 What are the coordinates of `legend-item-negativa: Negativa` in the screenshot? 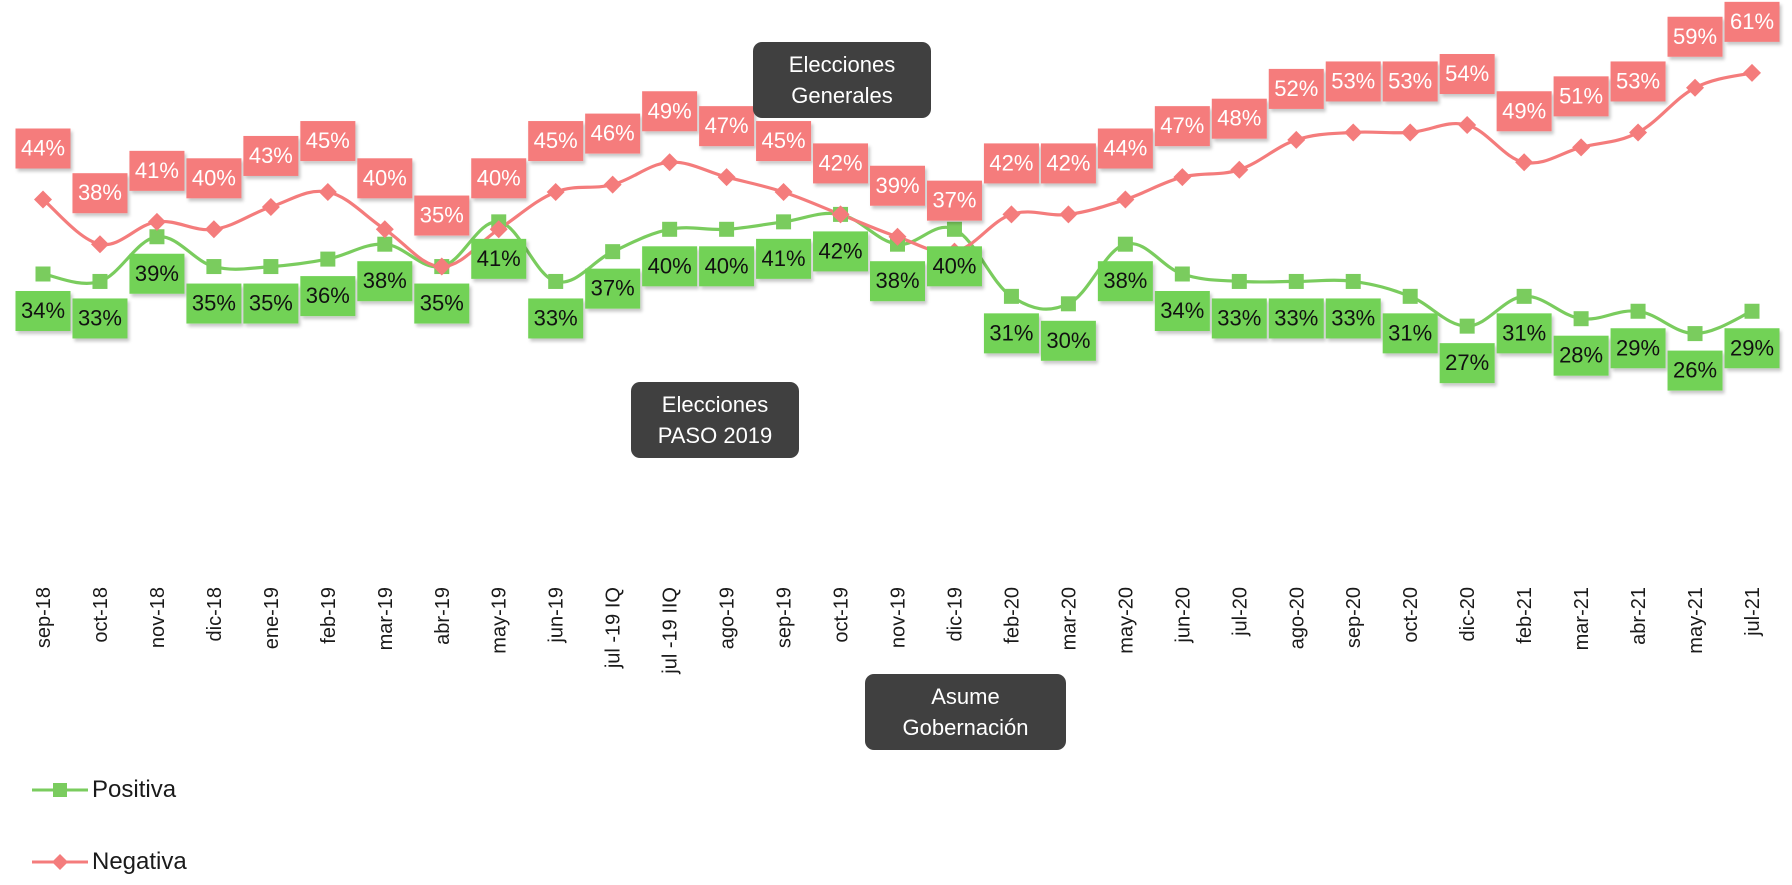 It's located at (109, 862).